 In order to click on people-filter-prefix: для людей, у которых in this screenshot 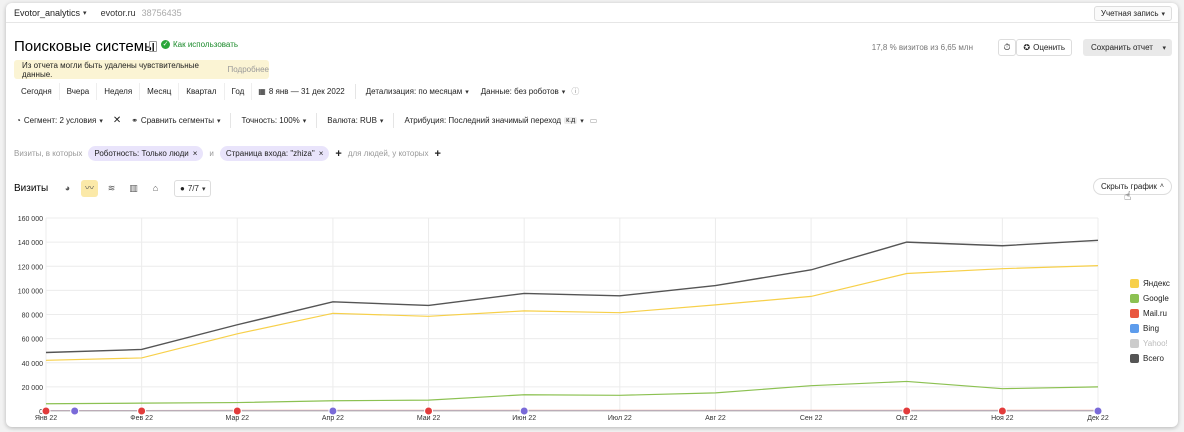, I will do `click(388, 153)`.